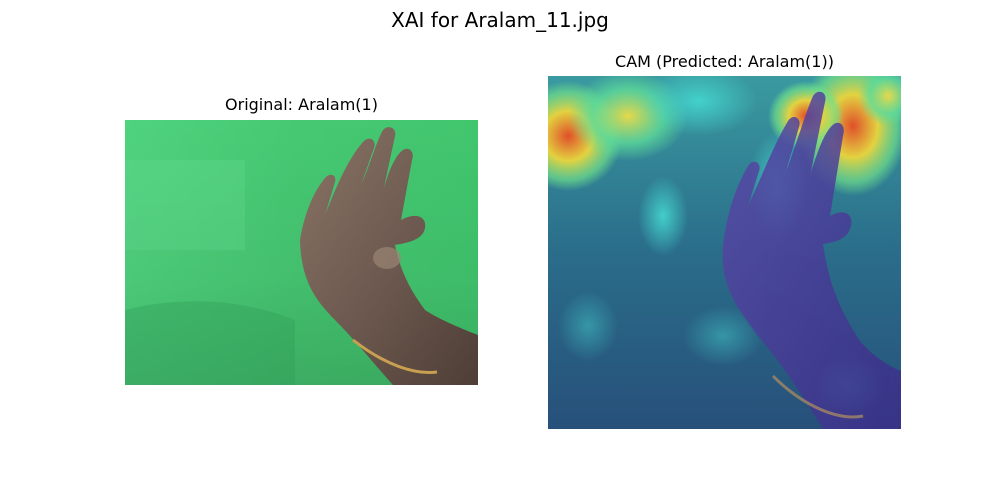  I want to click on figure-title: XAI for Aralam_11.jpg, so click(500, 20).